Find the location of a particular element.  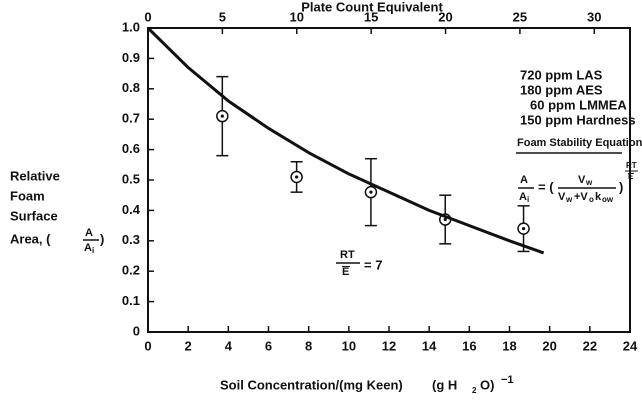

x-axis-title-main: Soil Concentration/(mg Keen) is located at coordinates (311, 384).